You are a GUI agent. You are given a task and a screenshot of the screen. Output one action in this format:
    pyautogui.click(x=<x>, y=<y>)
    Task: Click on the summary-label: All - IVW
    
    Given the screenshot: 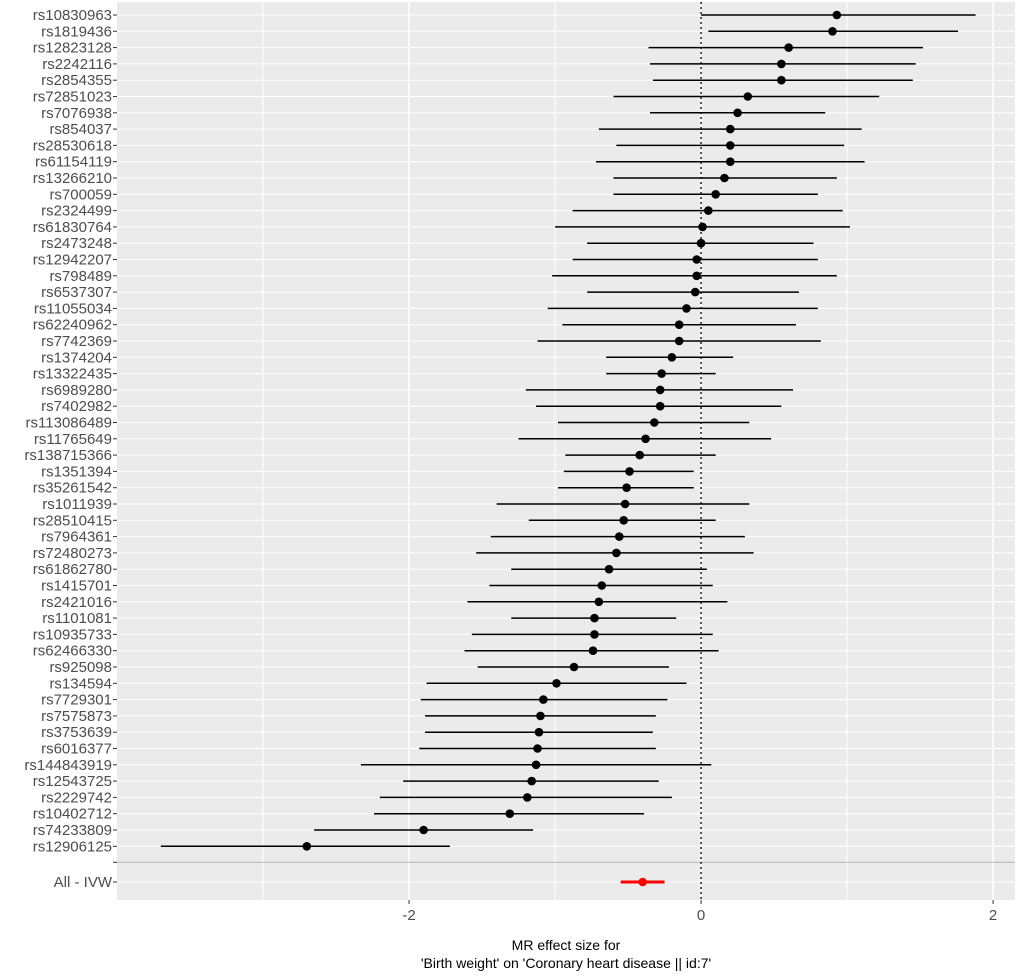 What is the action you would take?
    pyautogui.click(x=83, y=882)
    